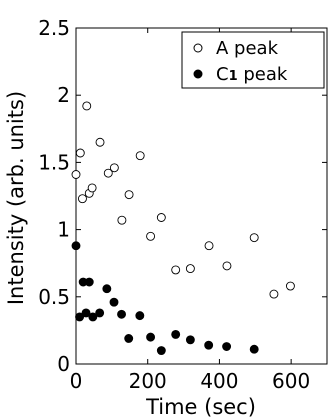 This screenshot has width=330, height=419. Describe the element at coordinates (198, 74) in the screenshot. I see `legend-marker-c1-peak` at that location.